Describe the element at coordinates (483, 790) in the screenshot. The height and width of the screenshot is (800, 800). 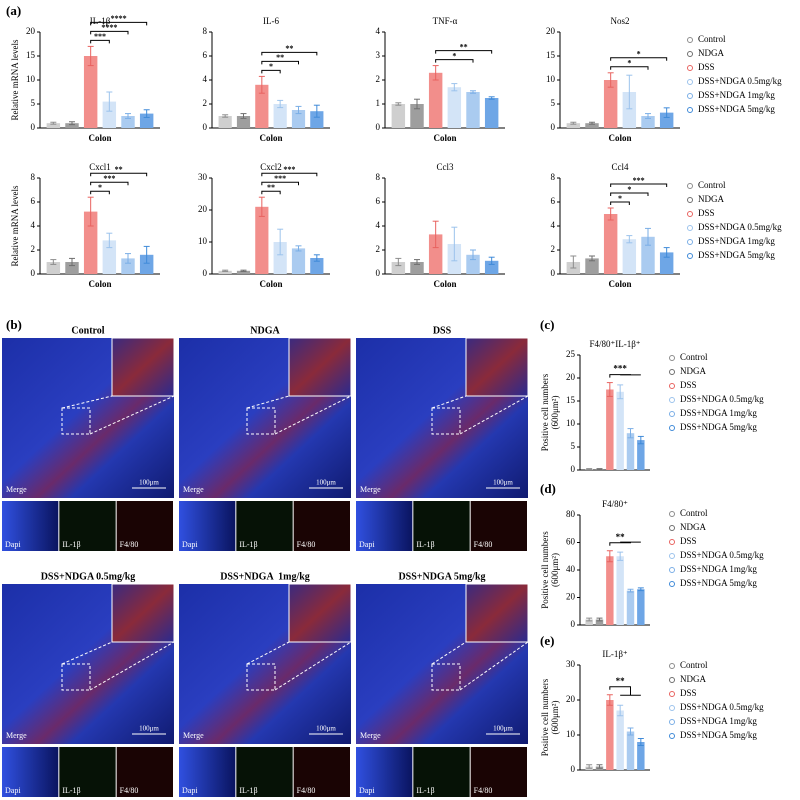
I see `channel-label: F4/80` at that location.